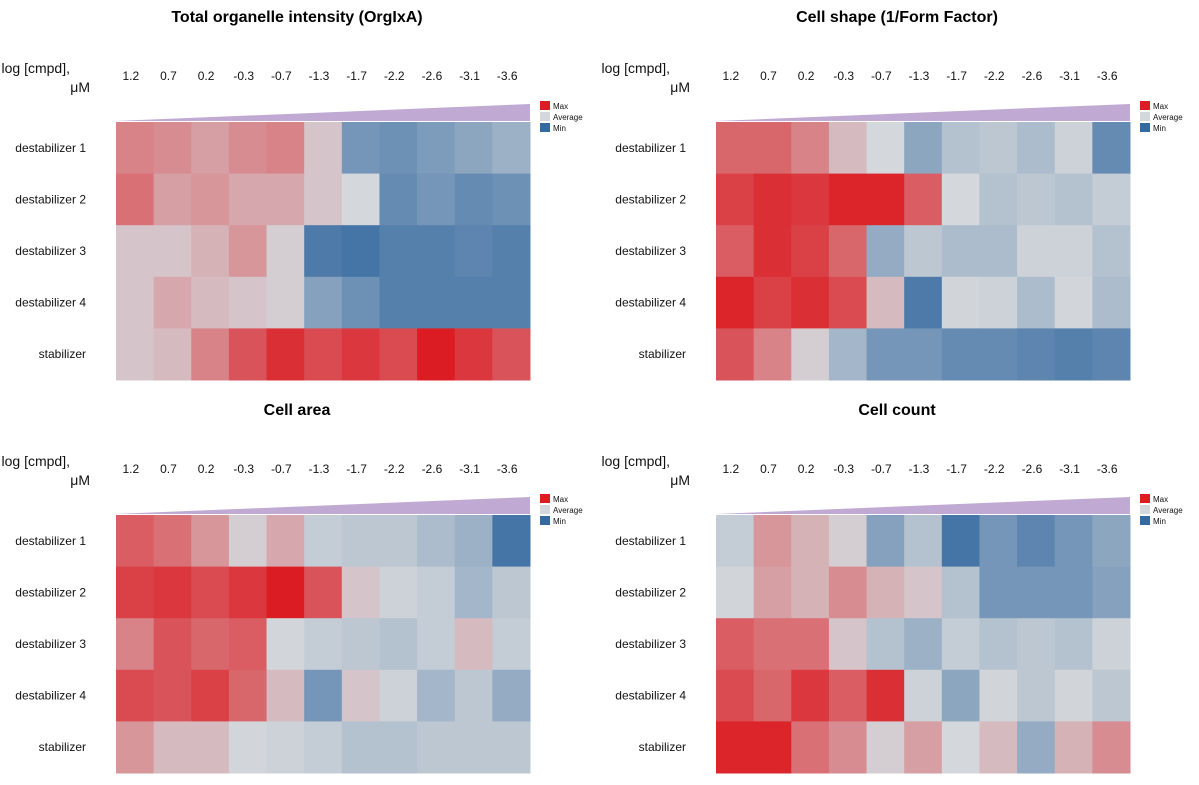  Describe the element at coordinates (545, 509) in the screenshot. I see `legend-swatch-average` at that location.